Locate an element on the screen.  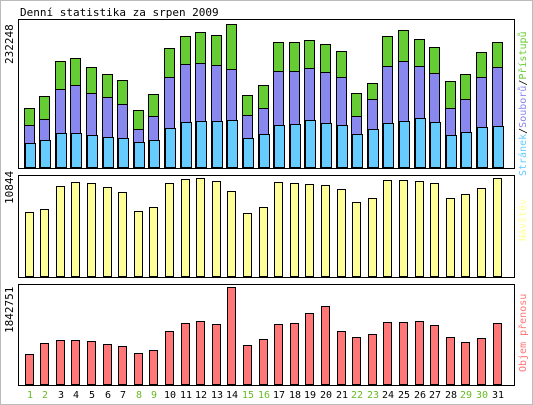
x-tick-label: 2 is located at coordinates (45, 395).